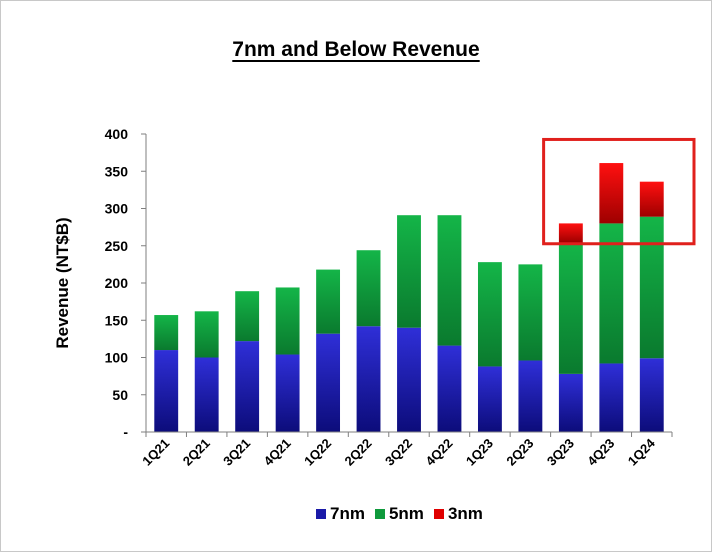  Describe the element at coordinates (438, 452) in the screenshot. I see `x-tick-label: 4Q22` at that location.